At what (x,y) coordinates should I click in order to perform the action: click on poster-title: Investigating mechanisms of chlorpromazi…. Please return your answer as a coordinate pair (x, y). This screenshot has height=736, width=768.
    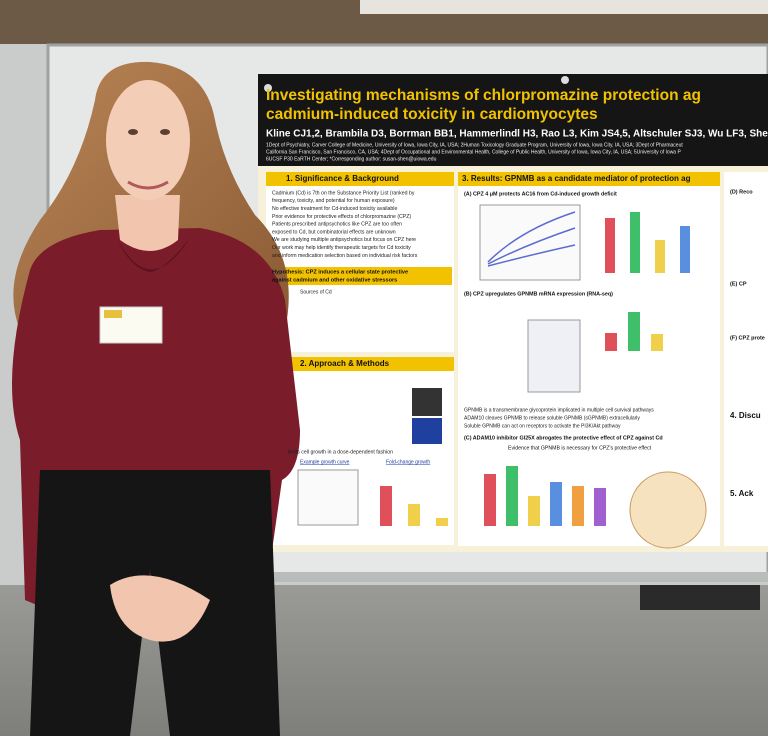
    Looking at the image, I should click on (483, 95).